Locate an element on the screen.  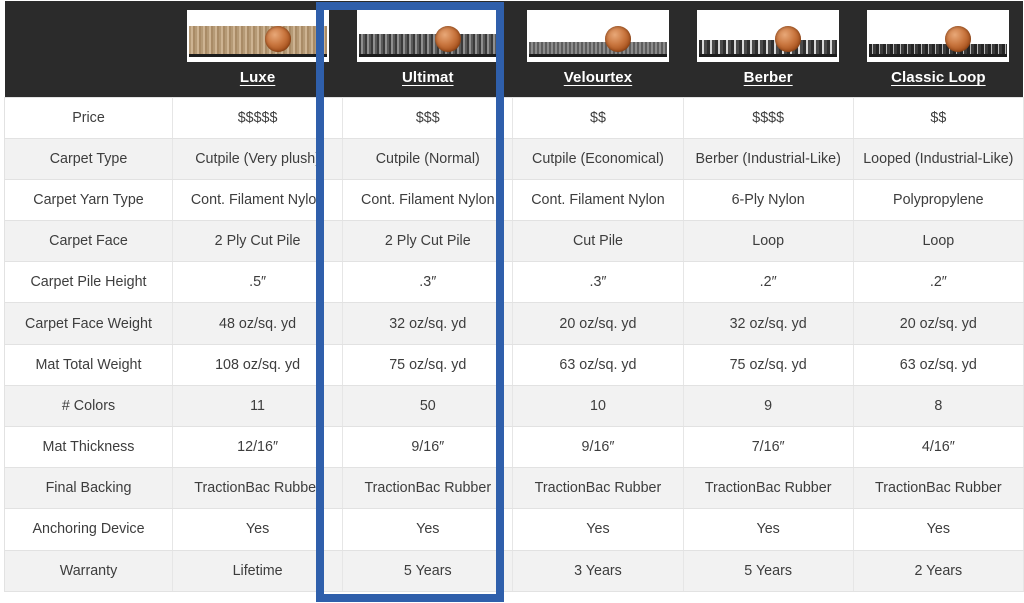
cell-warranty-luxe: Lifetime is located at coordinates (258, 570).